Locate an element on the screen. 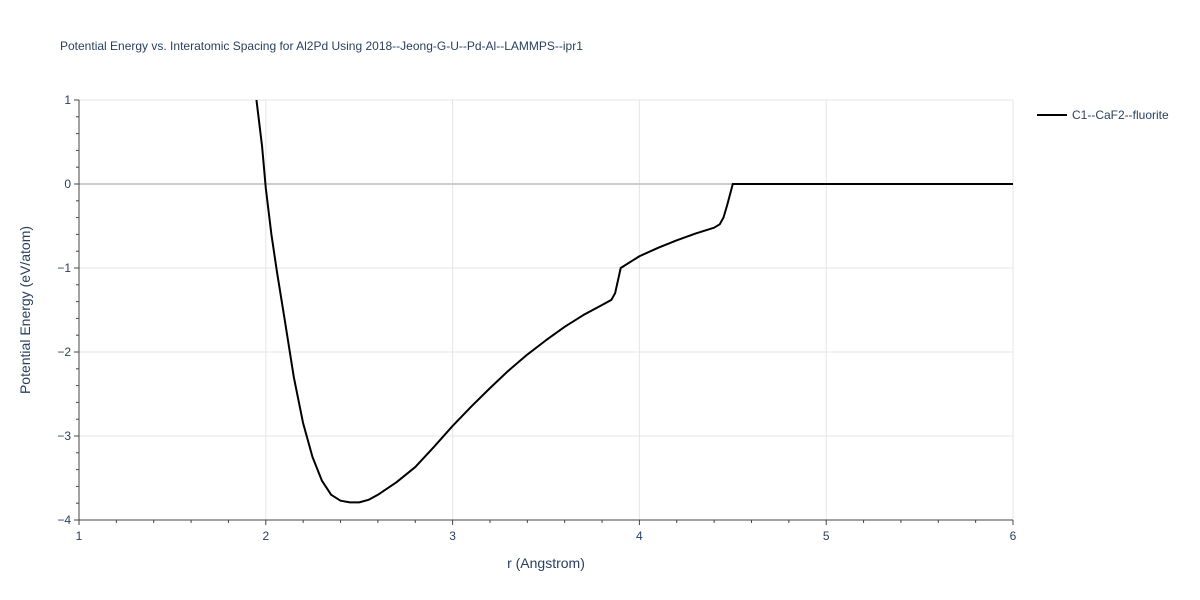  x-tick-label: 4 is located at coordinates (639, 536).